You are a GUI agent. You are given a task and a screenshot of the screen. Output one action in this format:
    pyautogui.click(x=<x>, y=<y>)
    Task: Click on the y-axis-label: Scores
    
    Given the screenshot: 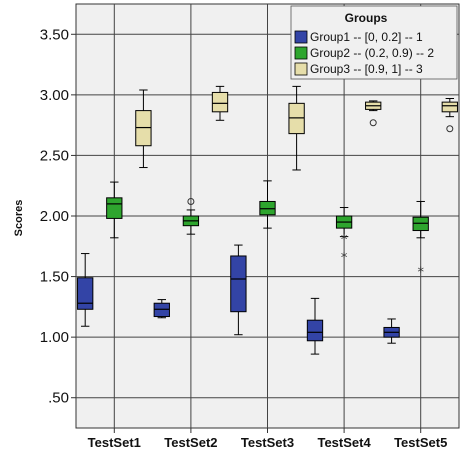 What is the action you would take?
    pyautogui.click(x=19, y=218)
    